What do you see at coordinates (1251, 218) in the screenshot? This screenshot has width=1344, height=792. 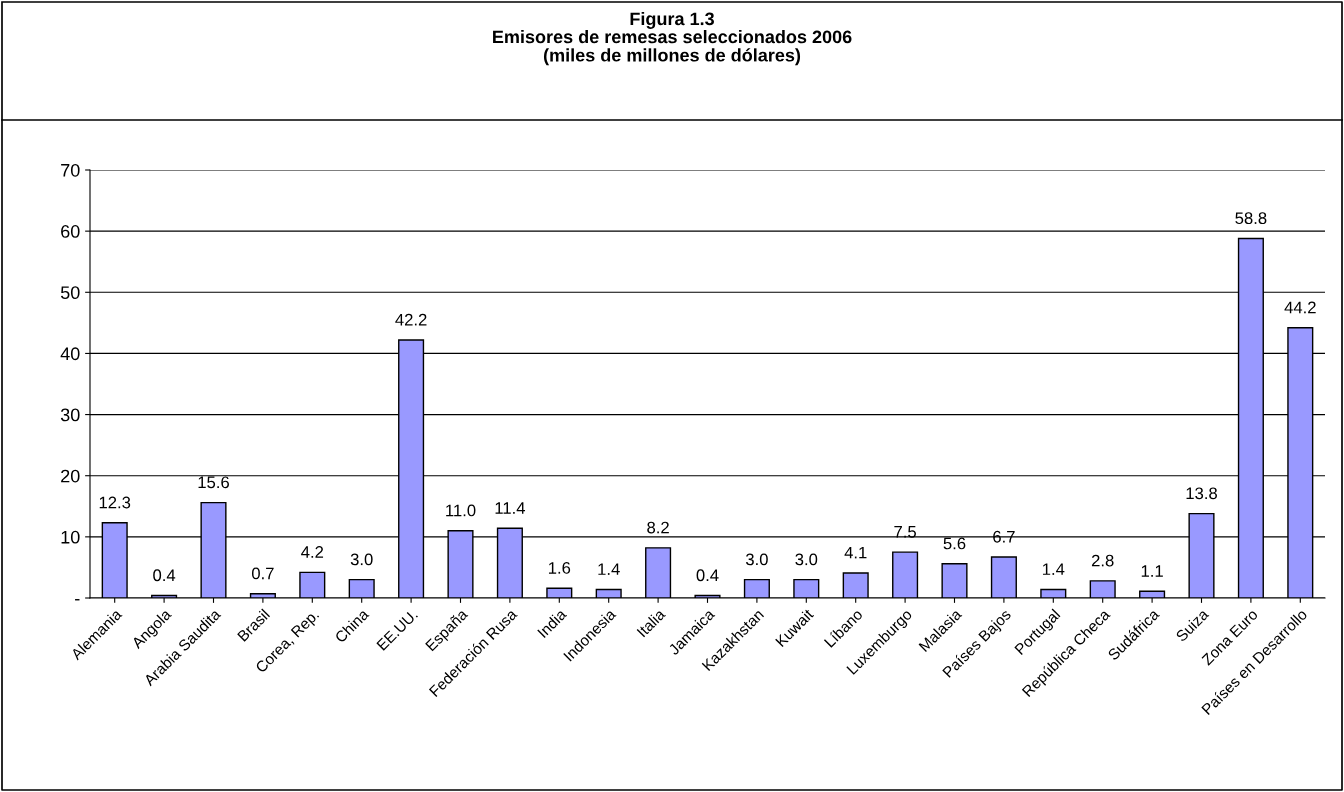 I see `data-label: 58.8` at bounding box center [1251, 218].